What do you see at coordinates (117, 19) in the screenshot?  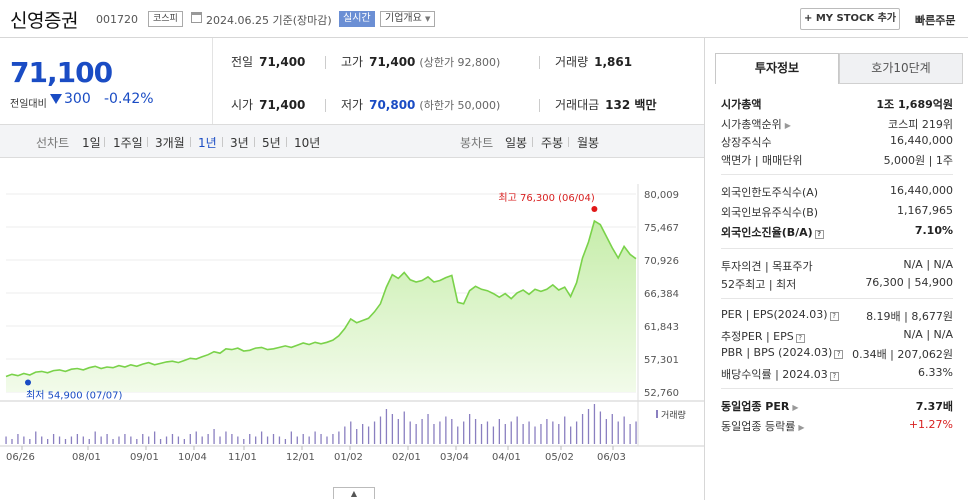 I see `stock-code: 001720` at bounding box center [117, 19].